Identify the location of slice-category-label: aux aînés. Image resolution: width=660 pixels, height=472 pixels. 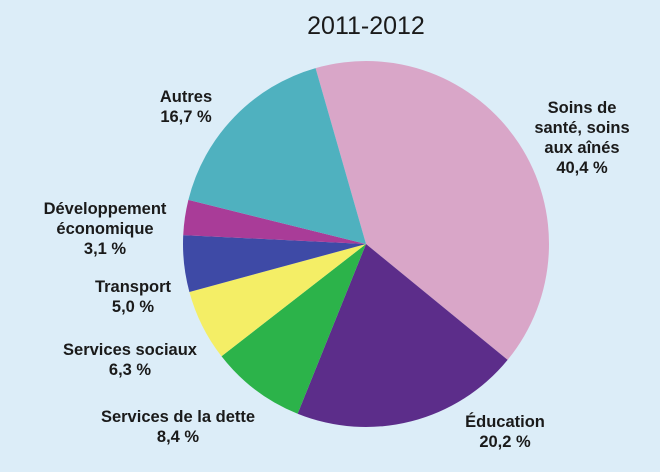
(581, 148).